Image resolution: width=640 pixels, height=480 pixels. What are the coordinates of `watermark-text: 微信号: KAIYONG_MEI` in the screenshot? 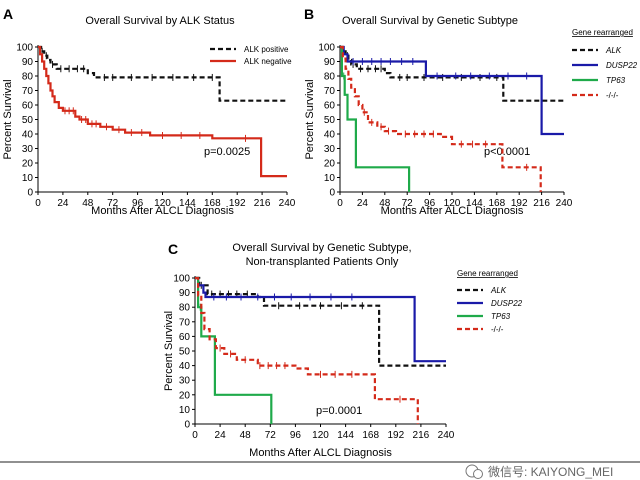 It's located at (550, 472).